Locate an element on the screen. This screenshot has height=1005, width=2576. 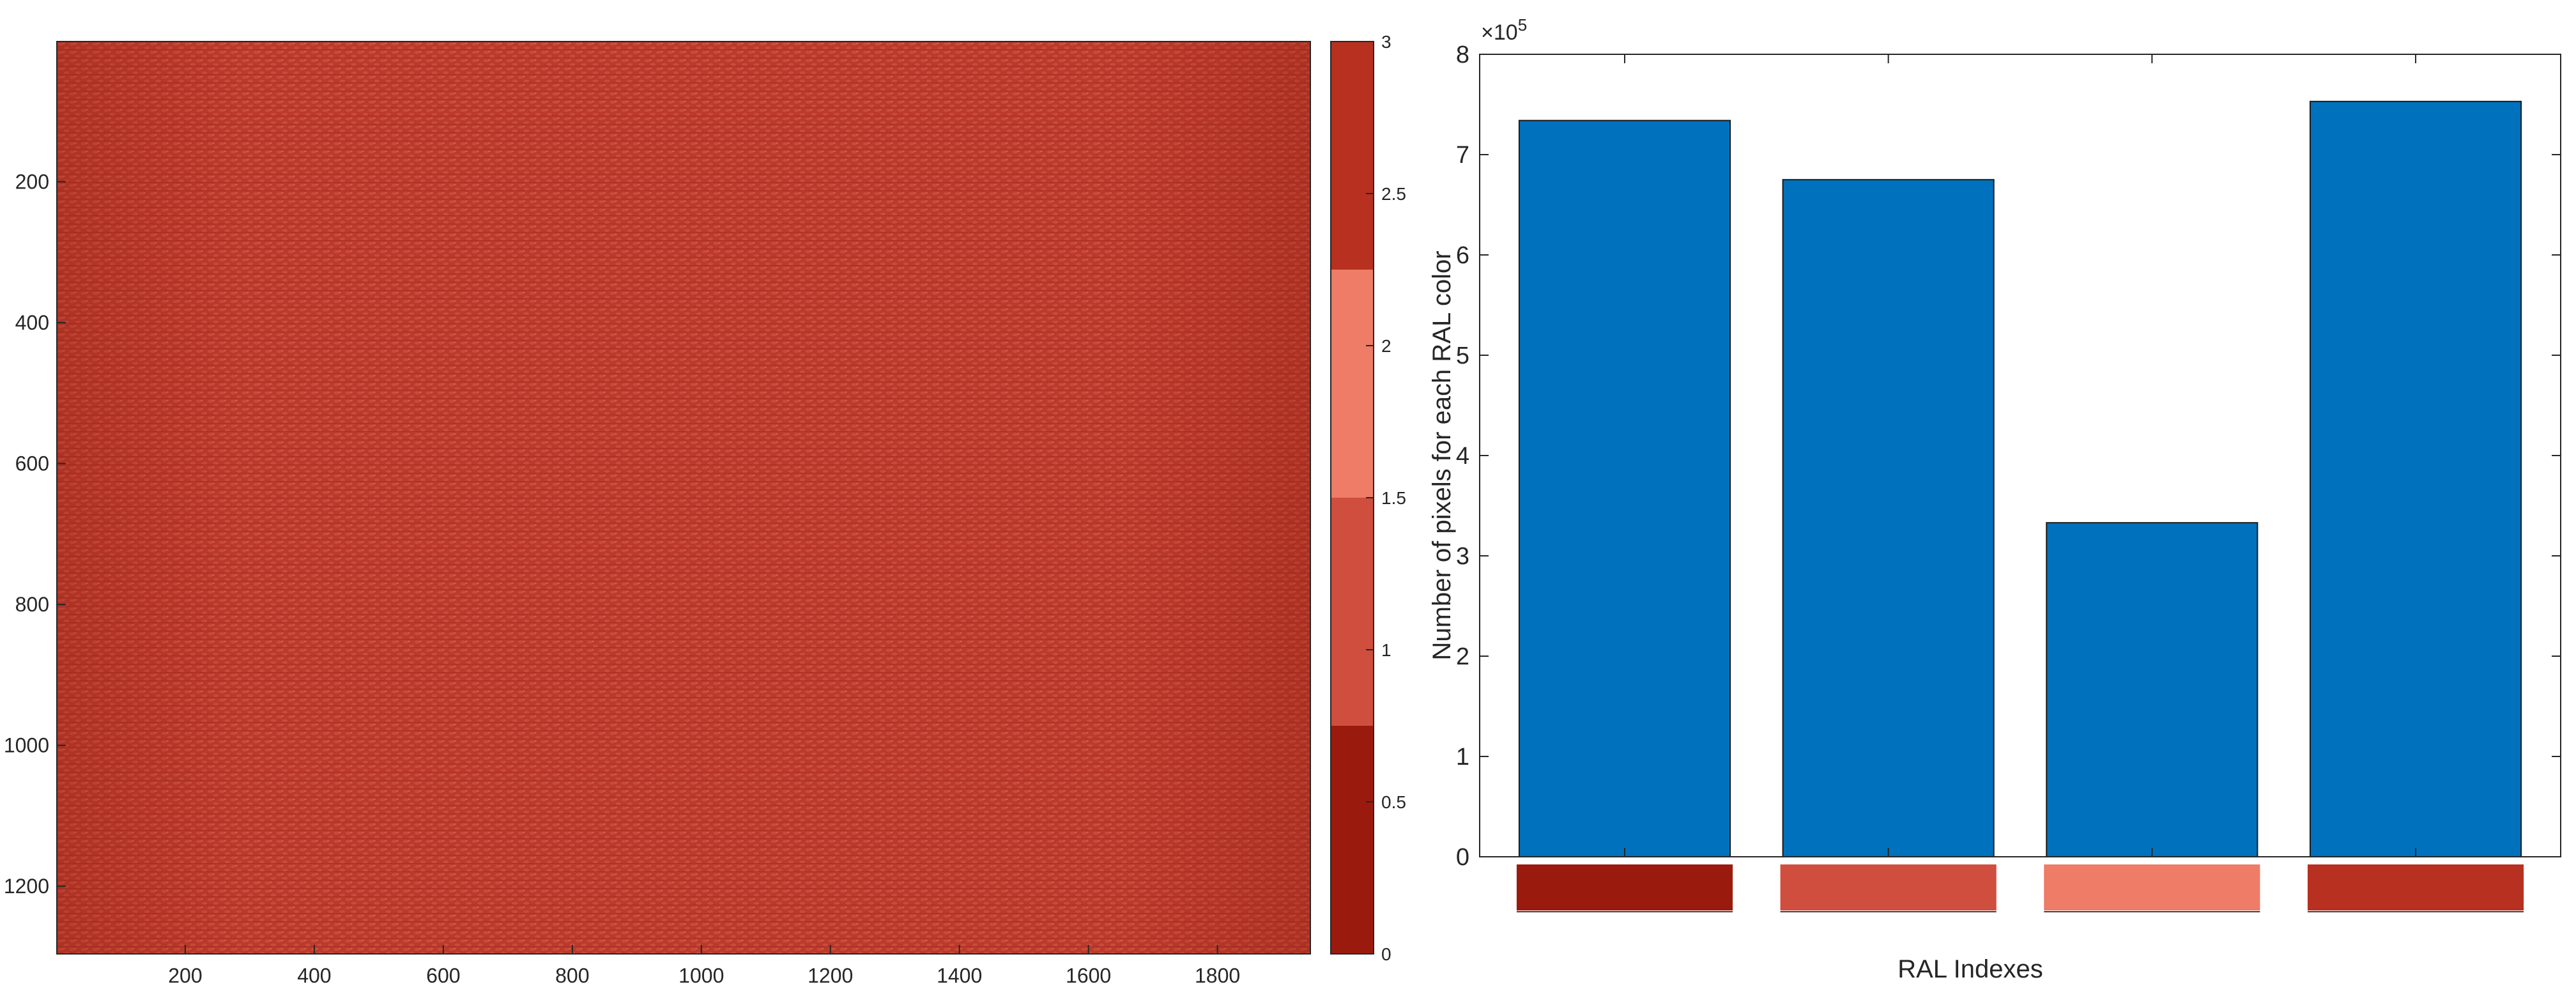
heatmap-y-tick-label: 1200 is located at coordinates (26, 886).